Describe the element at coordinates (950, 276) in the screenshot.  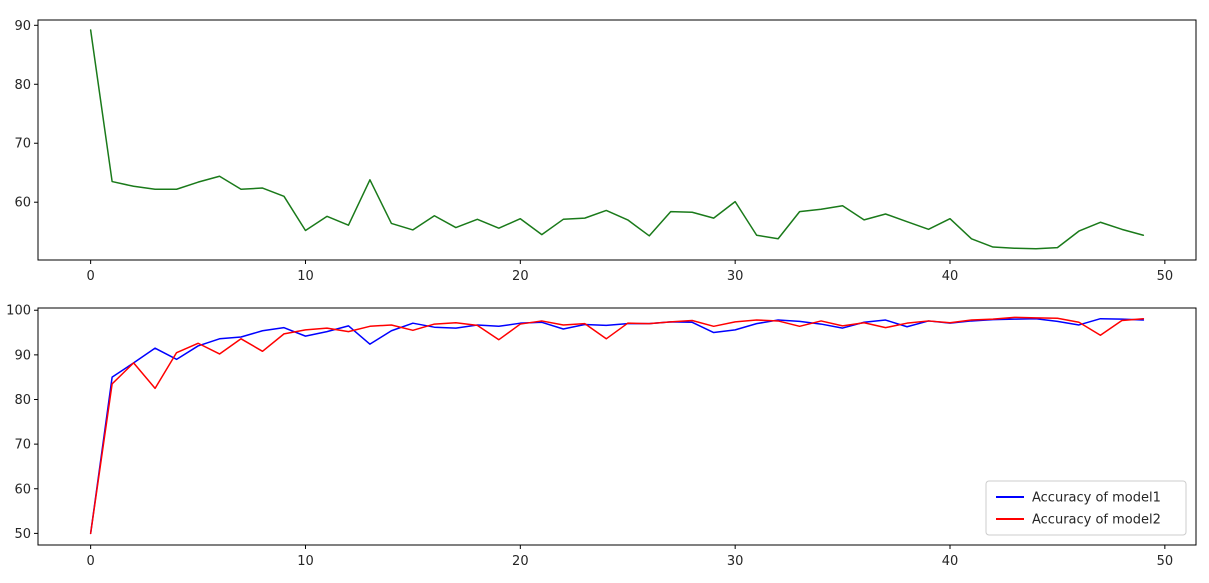
I see `chart1-x-tick-label: 40` at that location.